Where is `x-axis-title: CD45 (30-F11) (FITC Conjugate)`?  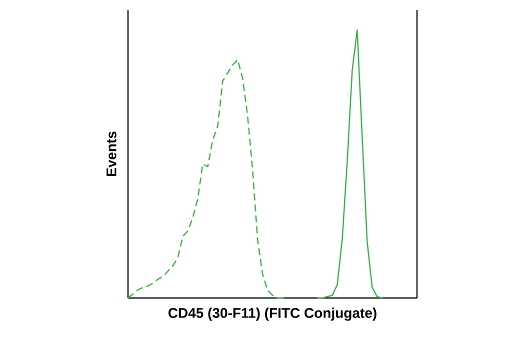
x-axis-title: CD45 (30-F11) (FITC Conjugate) is located at coordinates (272, 314).